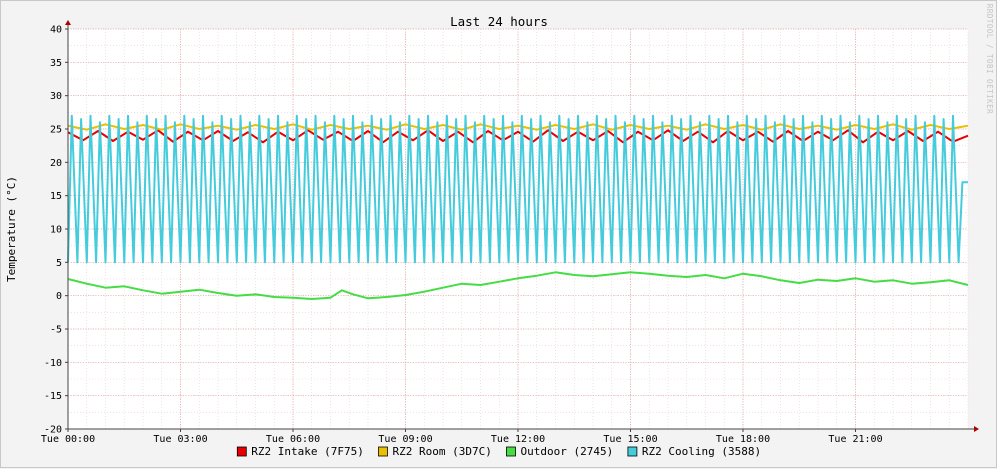 This screenshot has width=997, height=469. I want to click on y-tick-label: 15, so click(56, 196).